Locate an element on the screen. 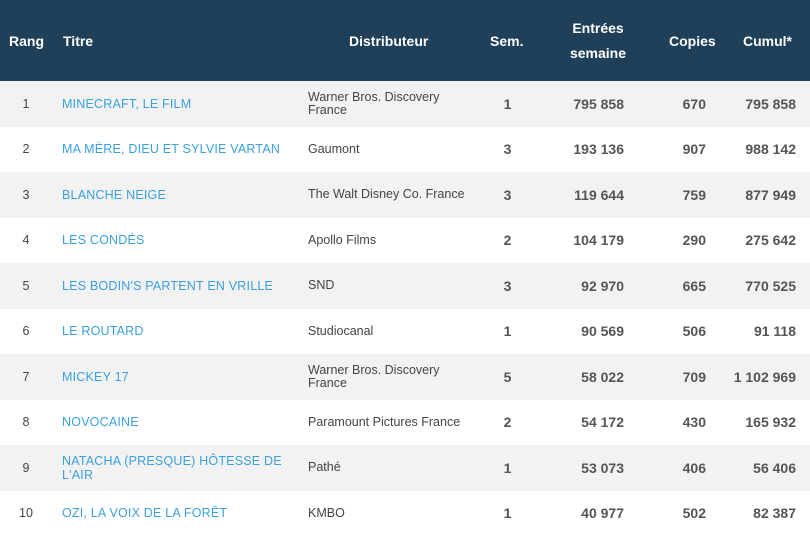 The width and height of the screenshot is (810, 542). weekly-admissions-cell: 58 022 is located at coordinates (602, 376).